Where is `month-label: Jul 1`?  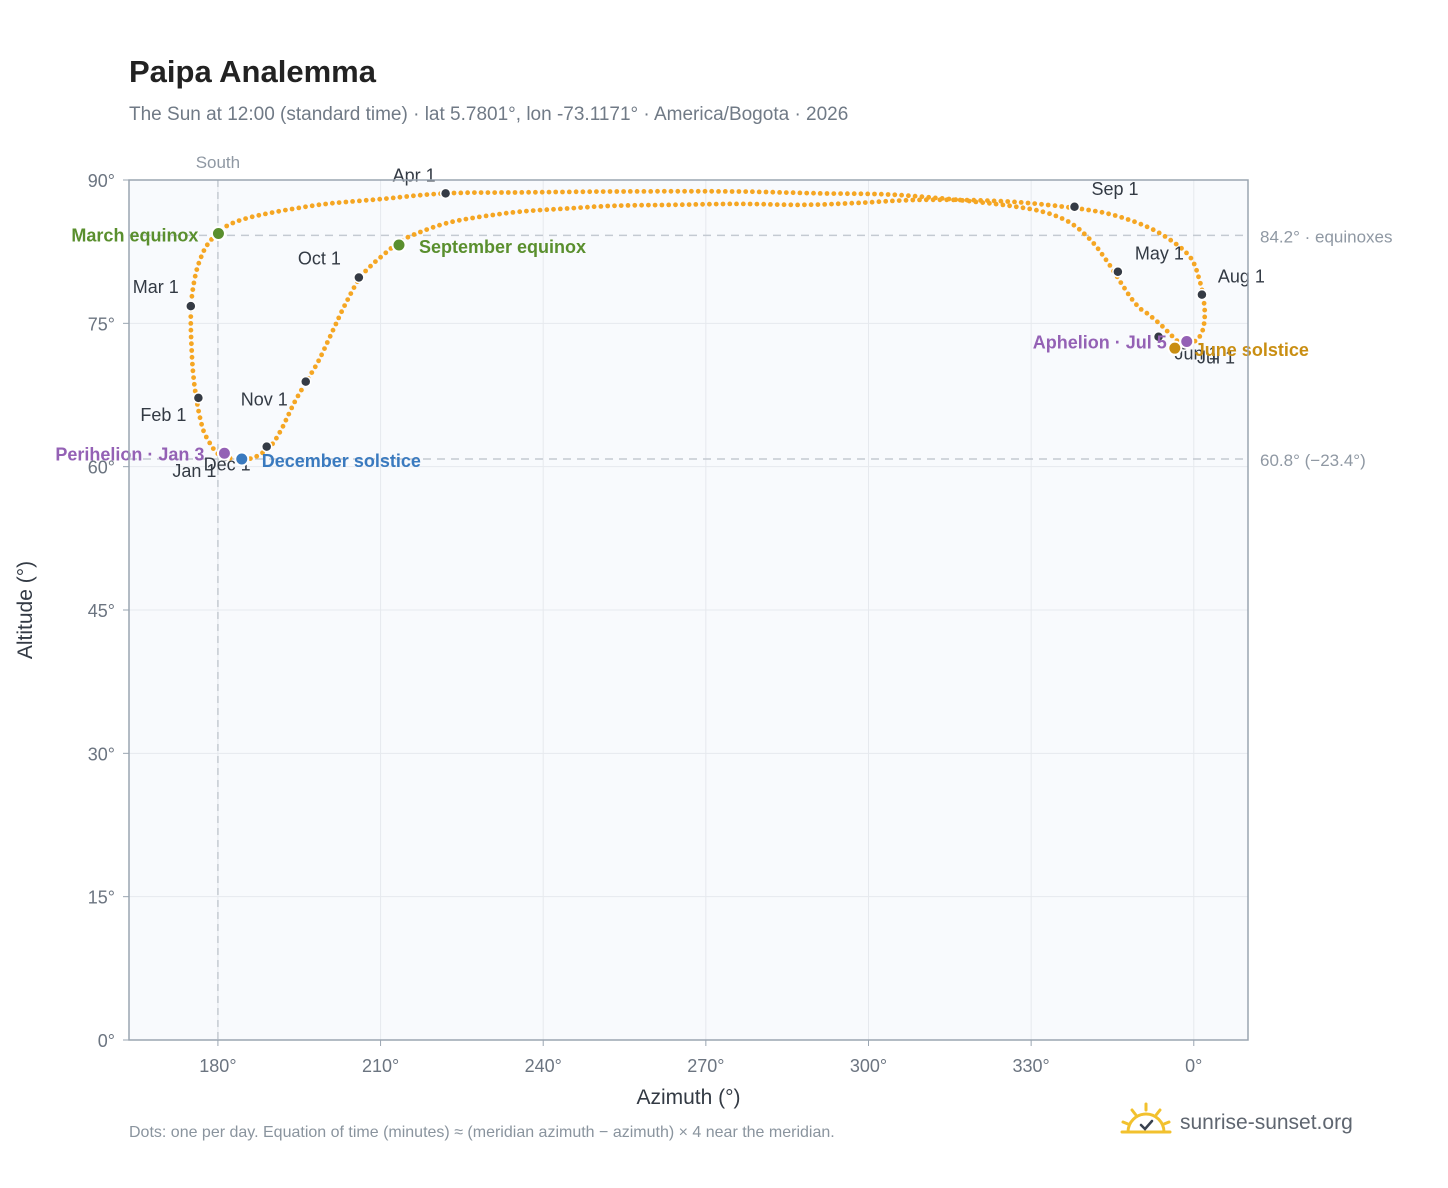
month-label: Jul 1 is located at coordinates (1216, 357).